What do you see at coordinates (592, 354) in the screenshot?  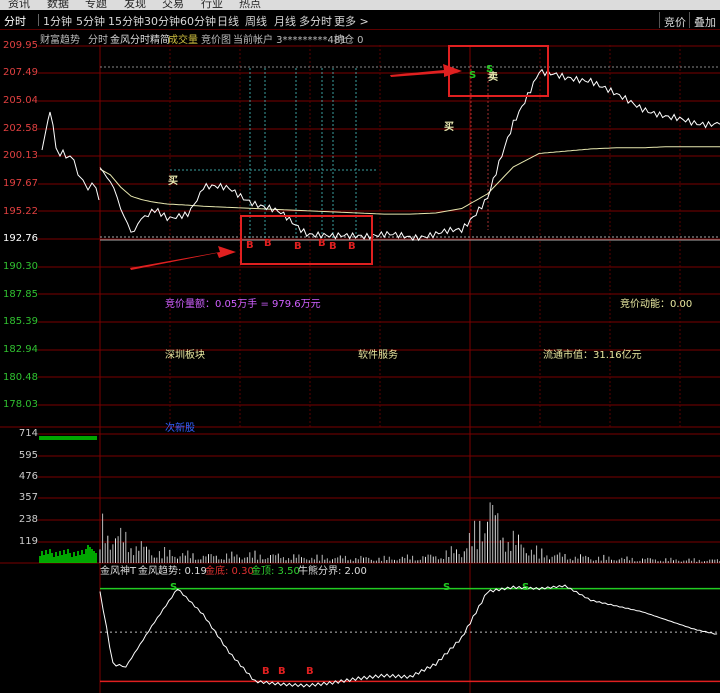 I see `market-cap-text: 流通市值：31.16亿元` at bounding box center [592, 354].